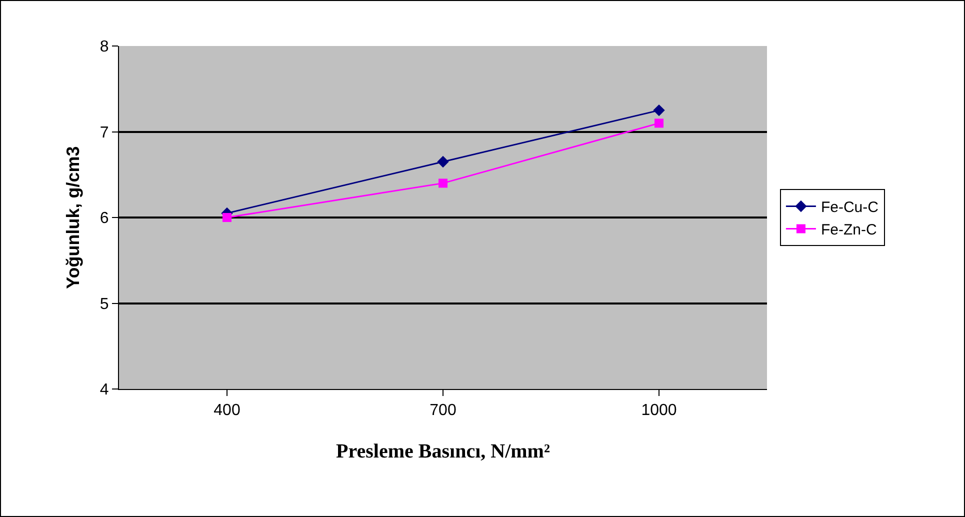 Image resolution: width=965 pixels, height=517 pixels. I want to click on y-tick-label: 4, so click(104, 390).